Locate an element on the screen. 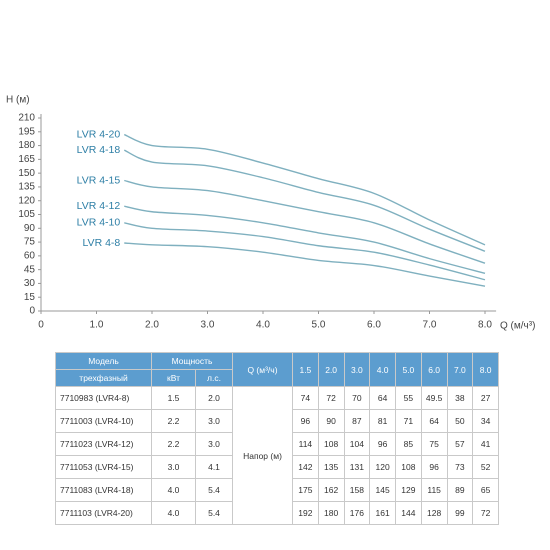 The image size is (550, 550). series-label: LVR 4-18 is located at coordinates (99, 150).